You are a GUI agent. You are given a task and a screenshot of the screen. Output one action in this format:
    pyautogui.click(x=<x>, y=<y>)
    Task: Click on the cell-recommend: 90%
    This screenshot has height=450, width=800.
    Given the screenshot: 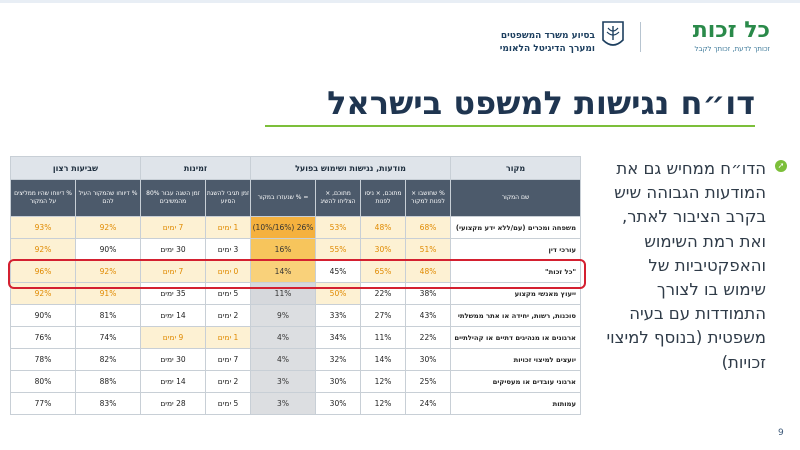 What is the action you would take?
    pyautogui.click(x=43, y=315)
    